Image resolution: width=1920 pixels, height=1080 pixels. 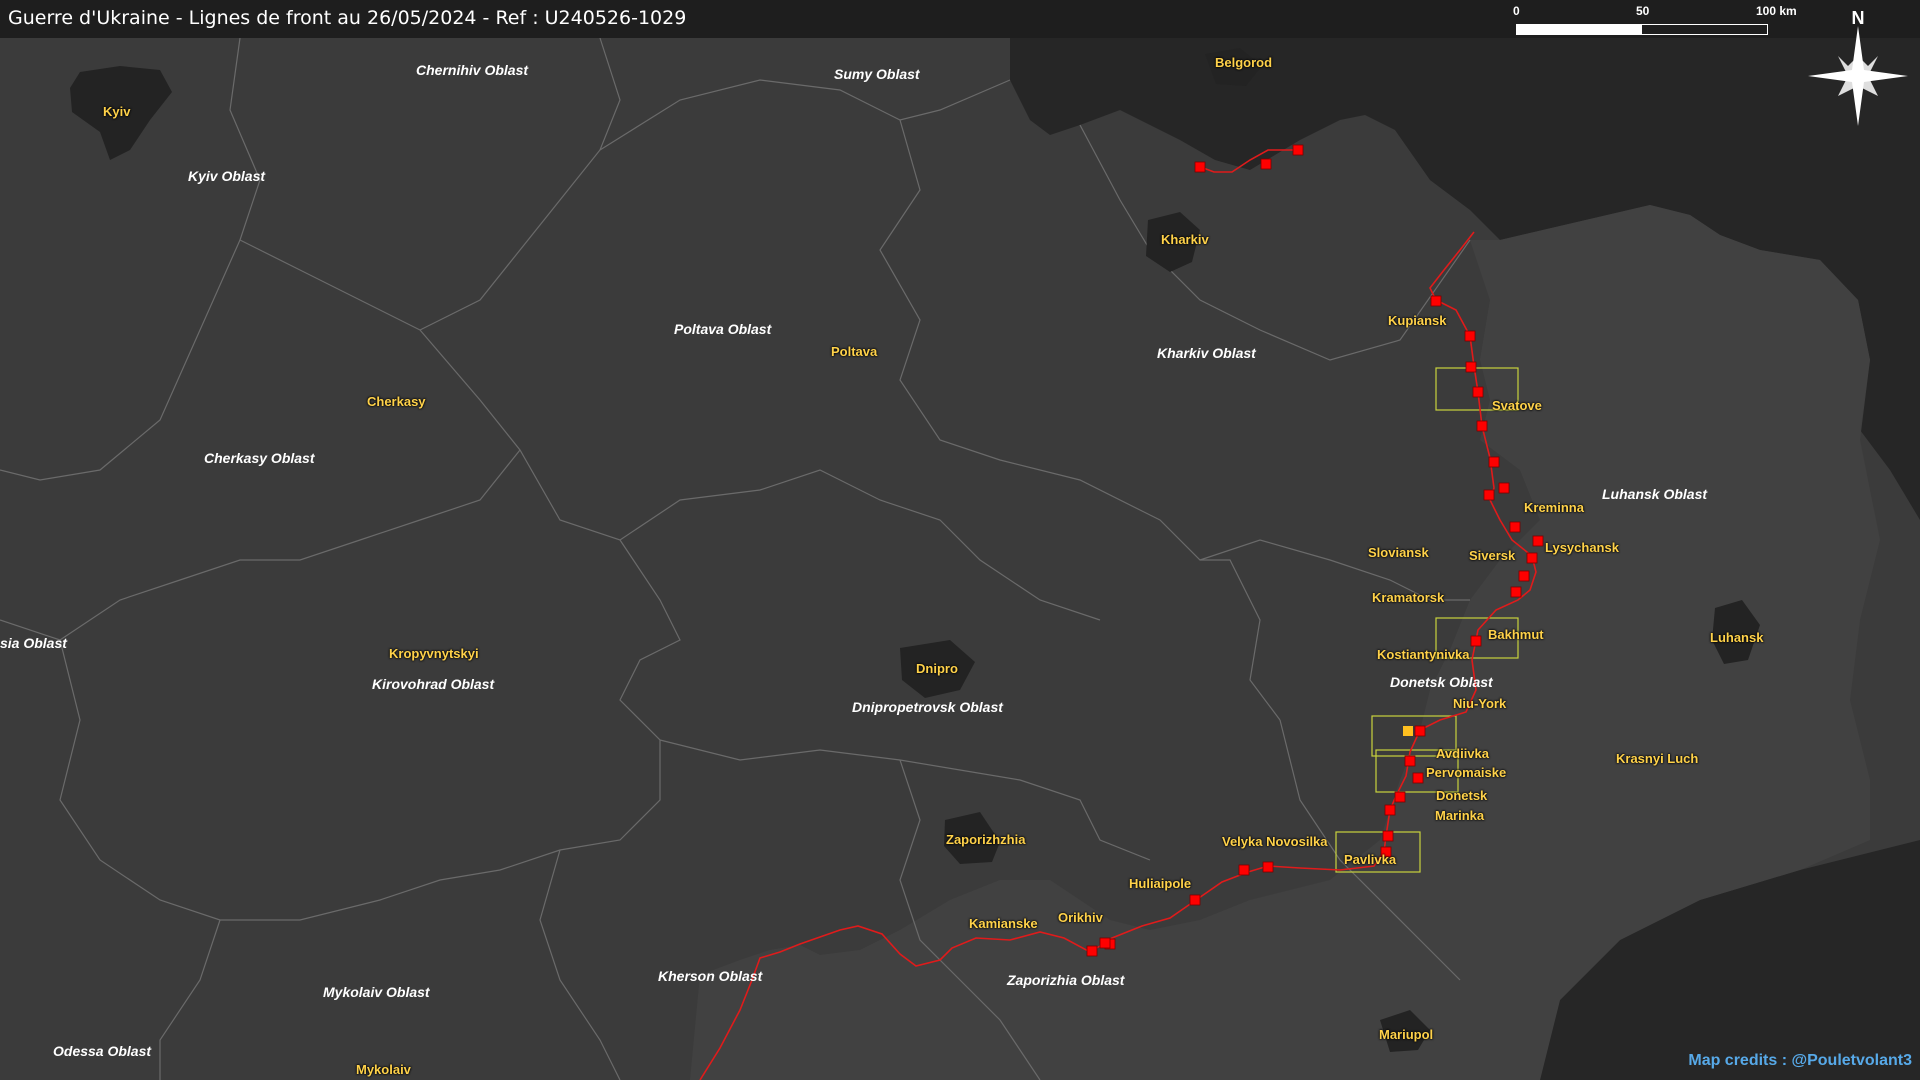 I want to click on city-label: Mykolaiv, so click(x=383, y=1069).